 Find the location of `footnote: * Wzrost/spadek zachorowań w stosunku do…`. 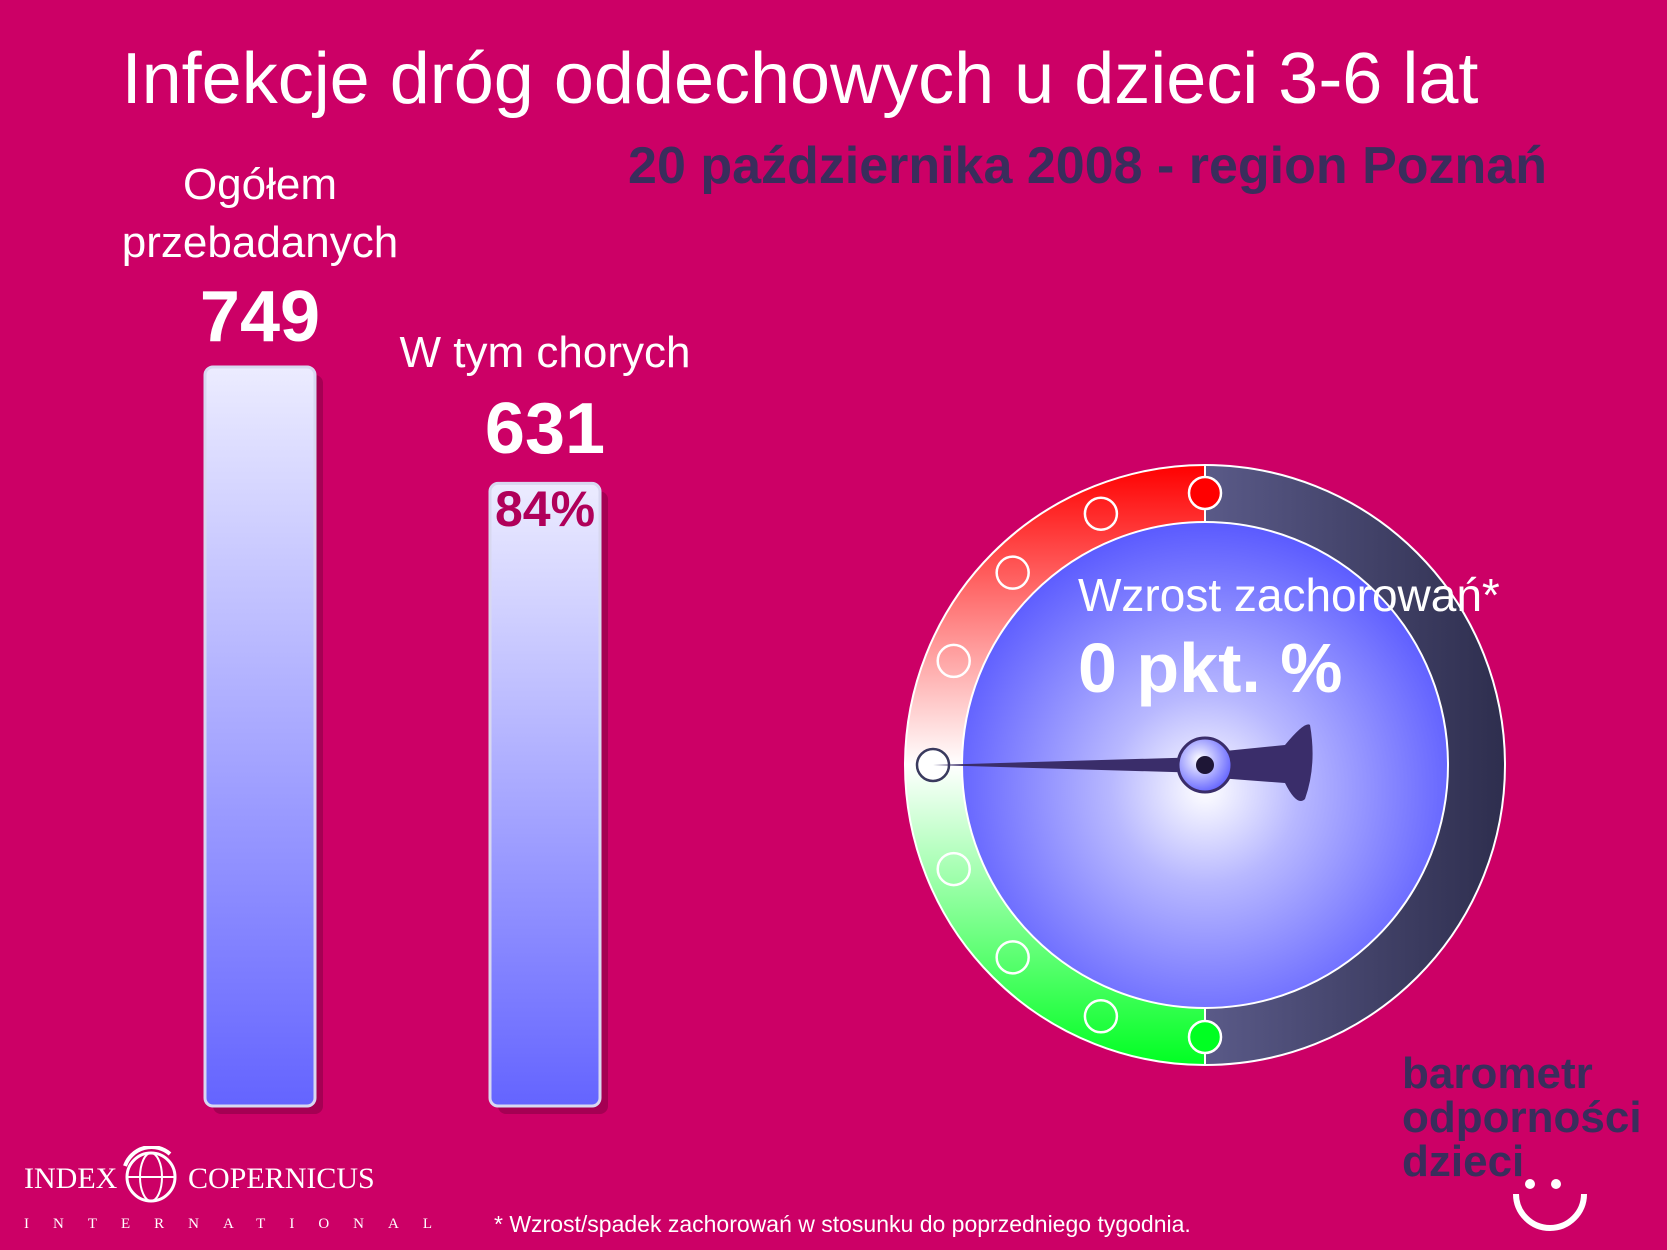

footnote: * Wzrost/spadek zachorowań w stosunku do… is located at coordinates (842, 1224).